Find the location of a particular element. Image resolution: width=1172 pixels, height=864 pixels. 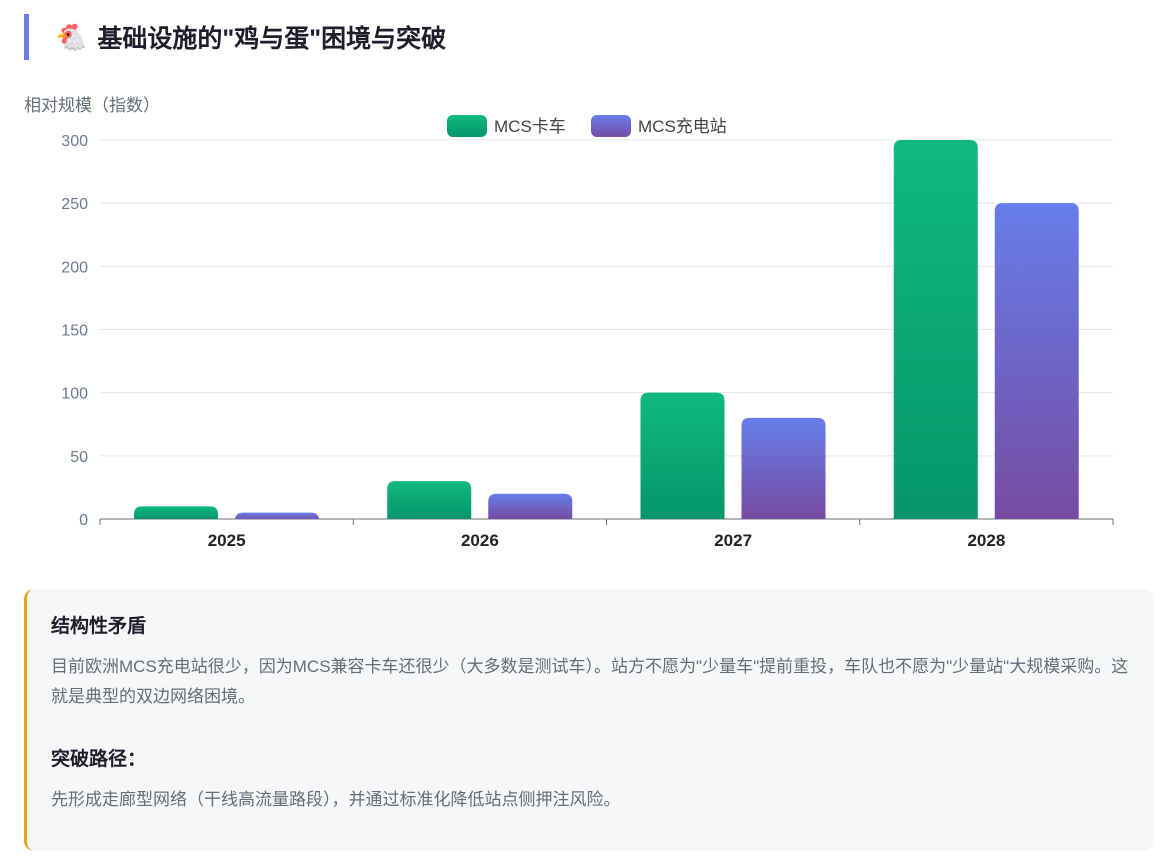

x-tick-label: 2027 is located at coordinates (733, 540).